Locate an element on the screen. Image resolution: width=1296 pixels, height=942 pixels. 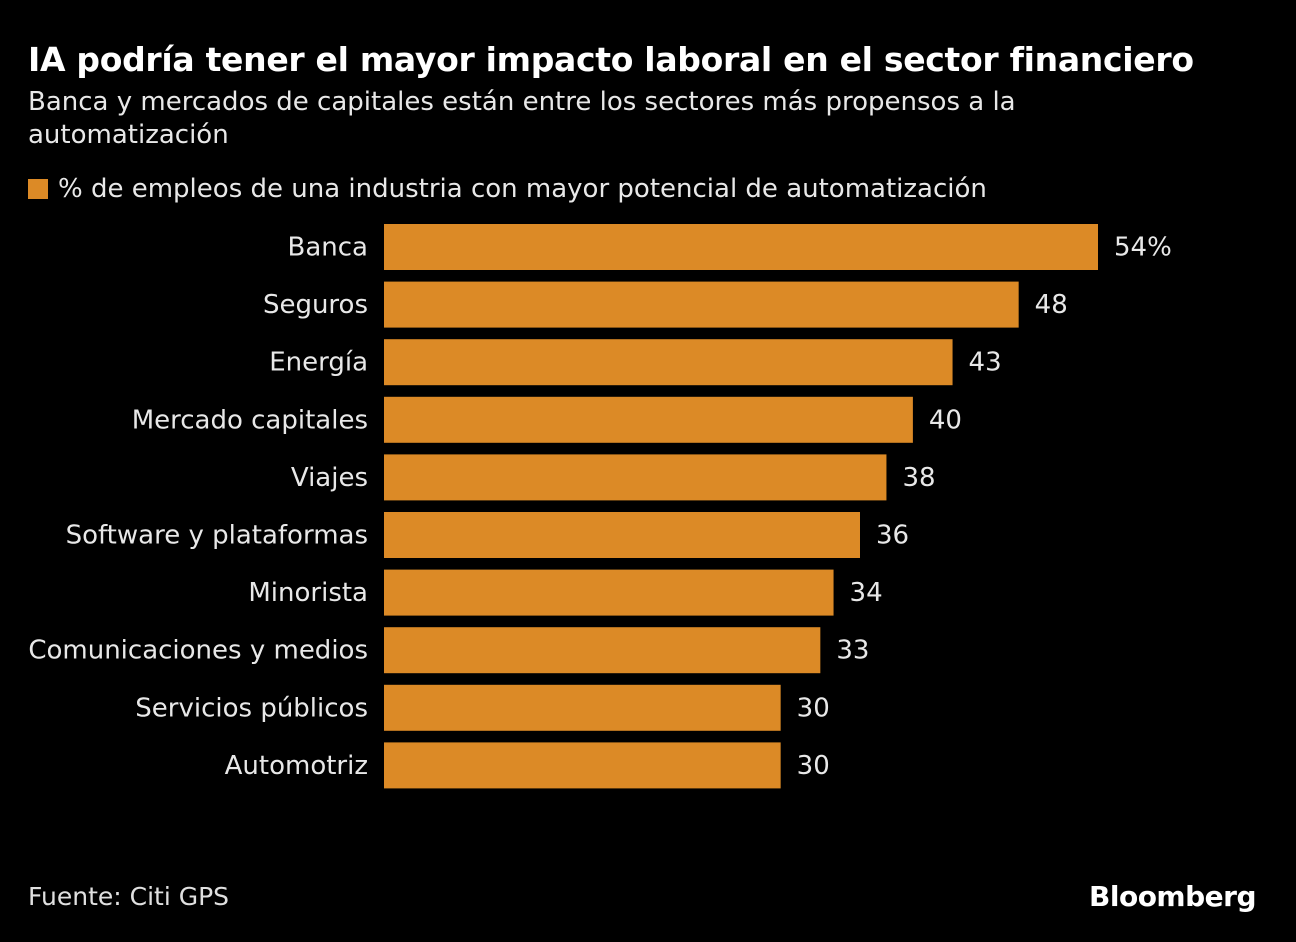
category-label: Software y plataformas is located at coordinates (217, 536).